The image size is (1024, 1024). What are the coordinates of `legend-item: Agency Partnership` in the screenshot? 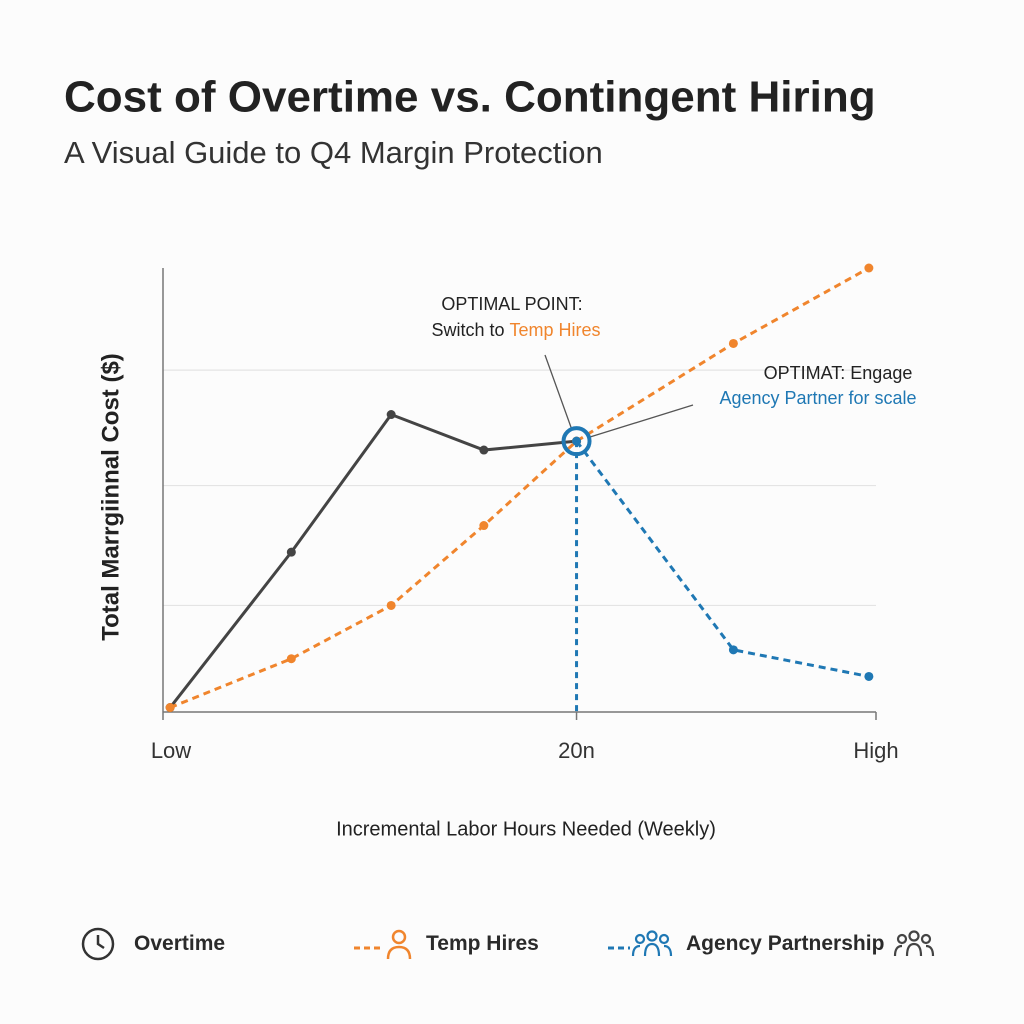 It's located at (771, 944).